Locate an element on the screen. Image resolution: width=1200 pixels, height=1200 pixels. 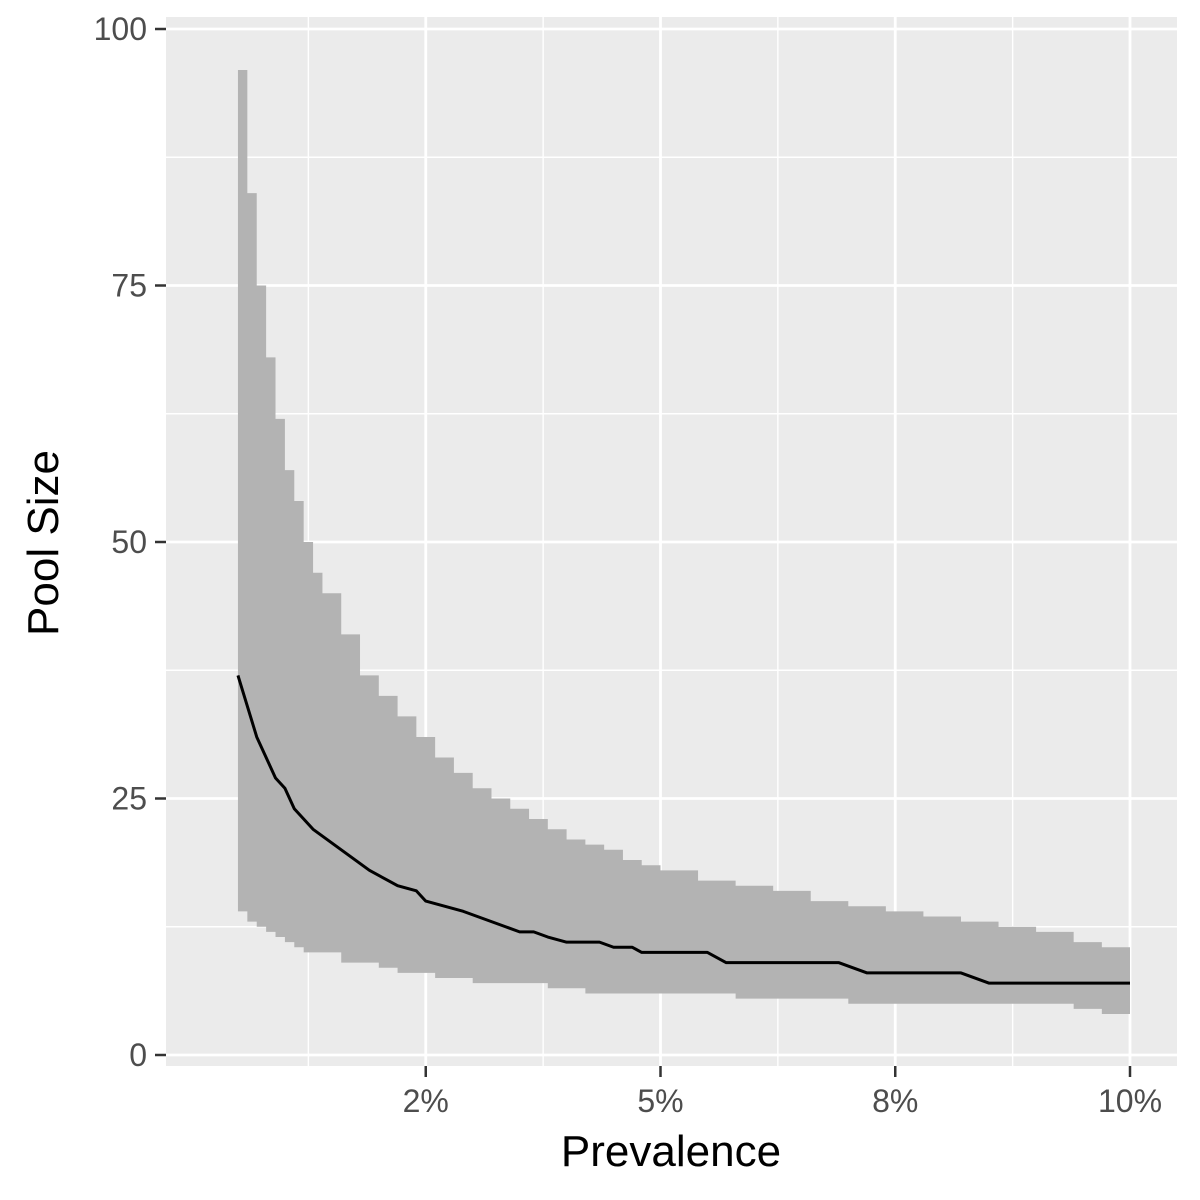
y-tick-label: 25 is located at coordinates (129, 799).